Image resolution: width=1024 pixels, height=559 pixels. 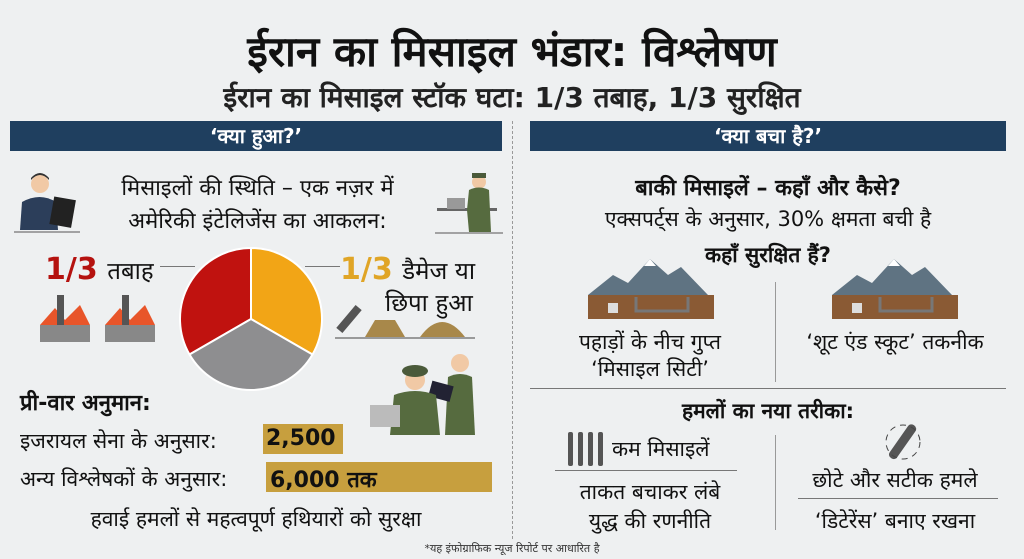 I want to click on analyst-icon, so click(x=47, y=203).